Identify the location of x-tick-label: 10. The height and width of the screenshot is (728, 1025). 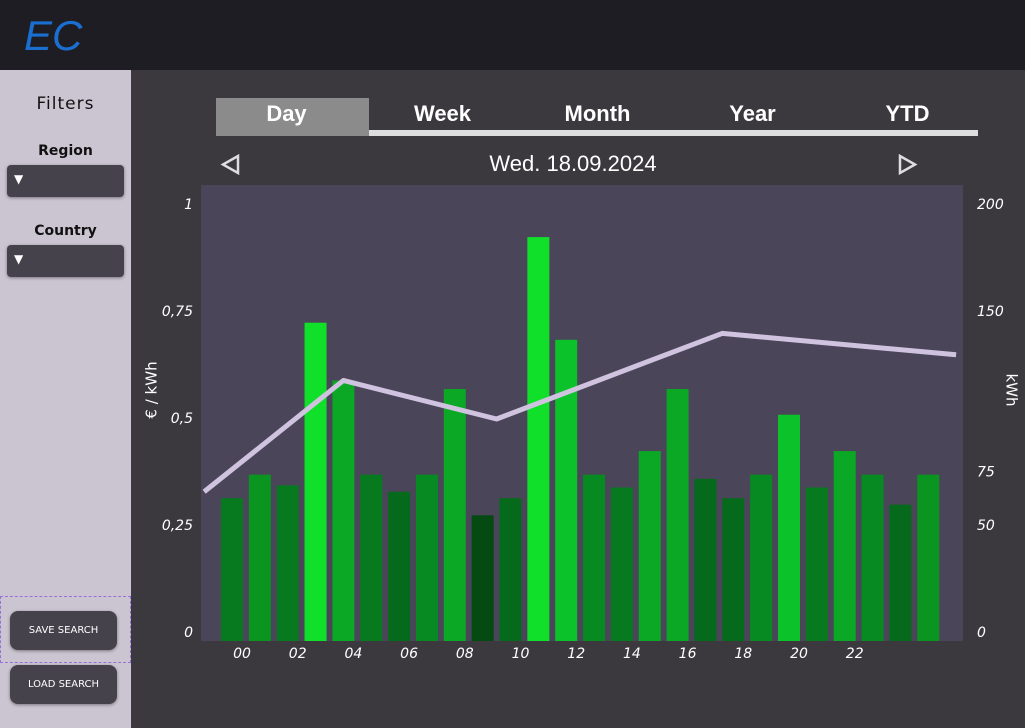
(521, 654).